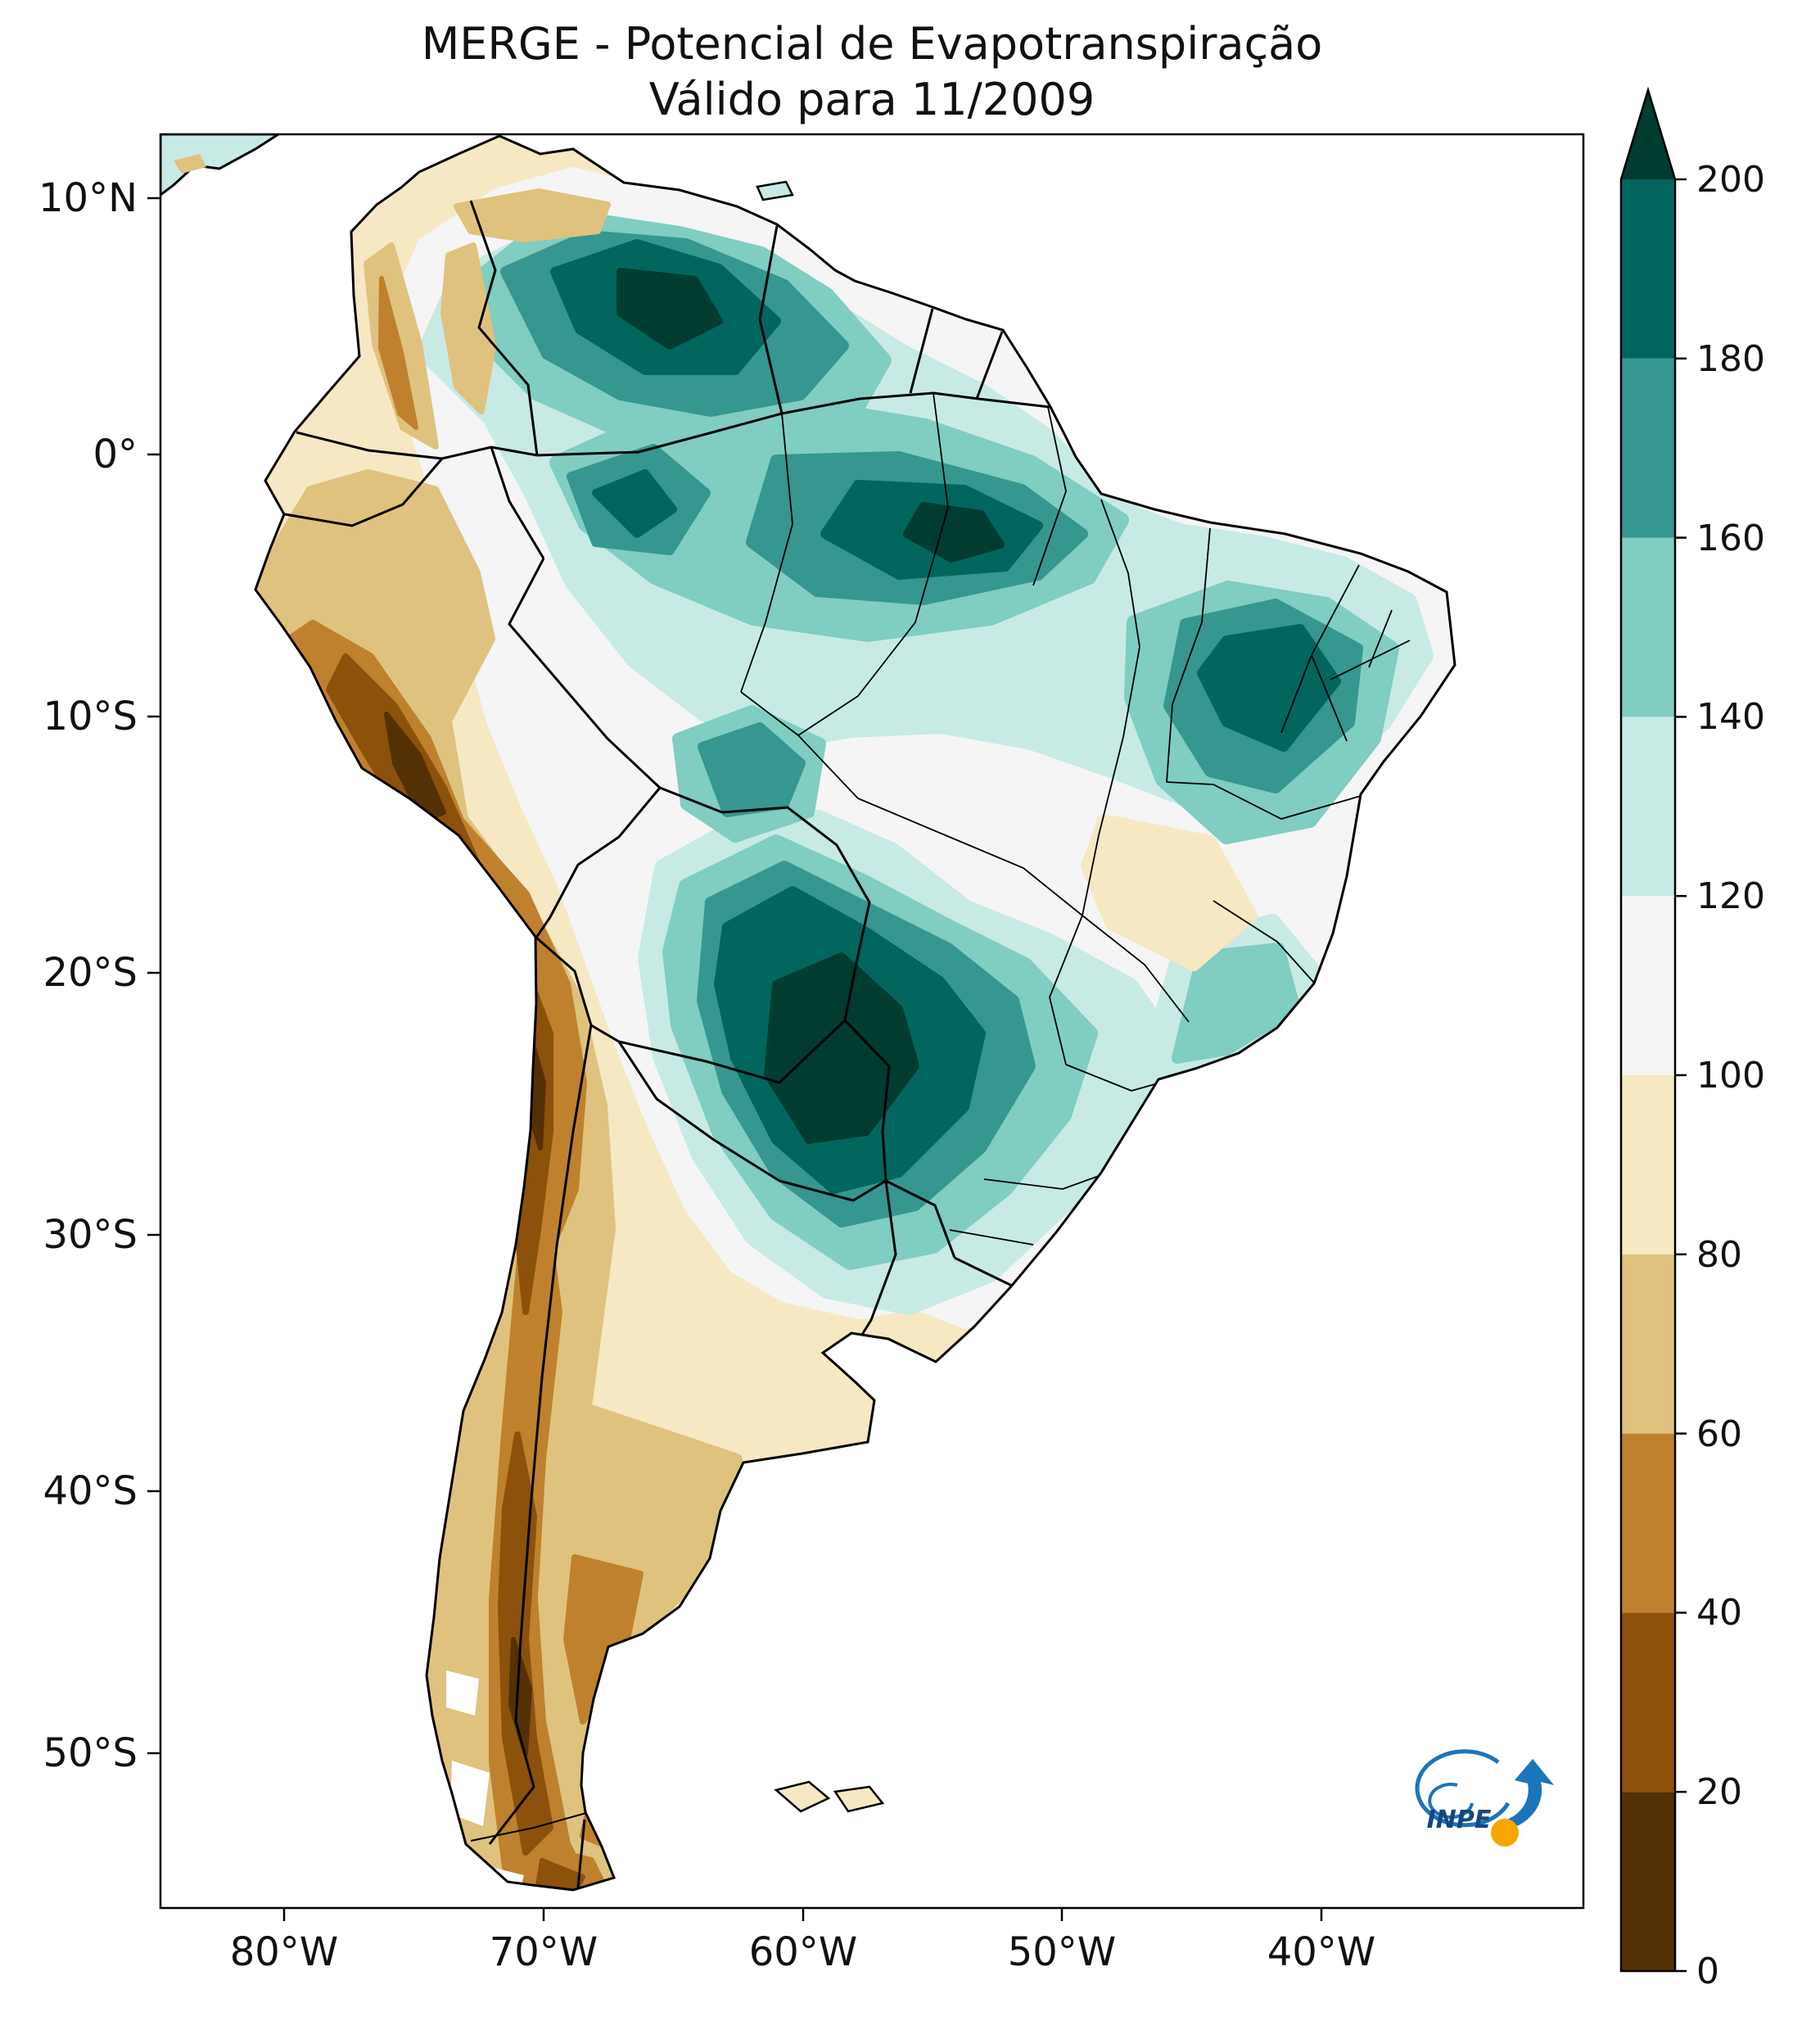  I want to click on y-tick-label: 20°S, so click(90, 973).